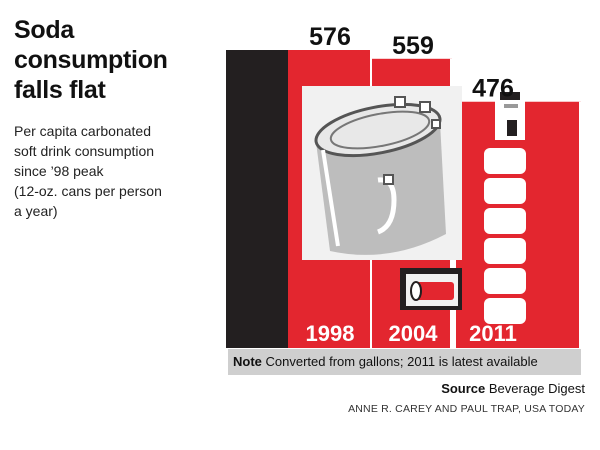 This screenshot has width=600, height=450. I want to click on display-icon, so click(510, 96).